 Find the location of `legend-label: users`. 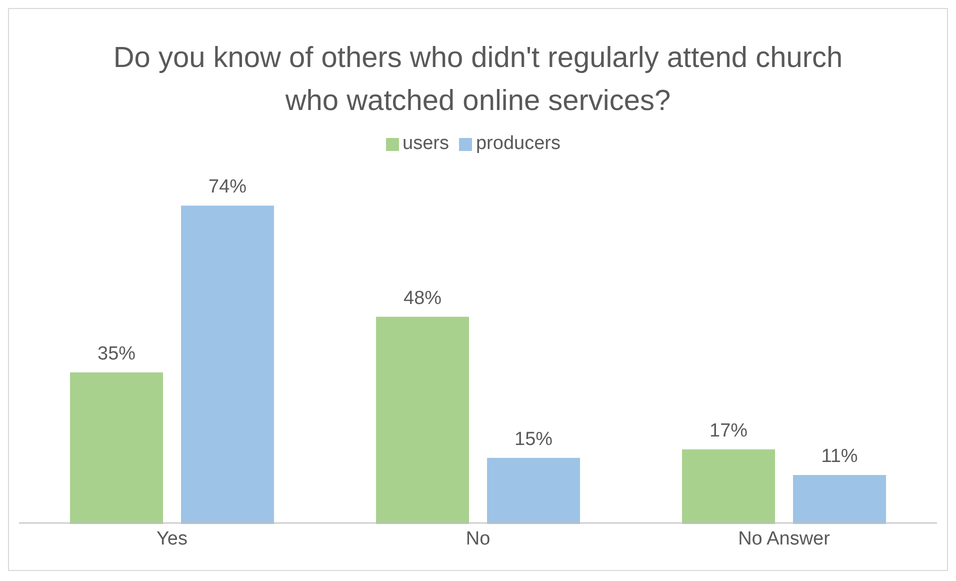

legend-label: users is located at coordinates (425, 143).